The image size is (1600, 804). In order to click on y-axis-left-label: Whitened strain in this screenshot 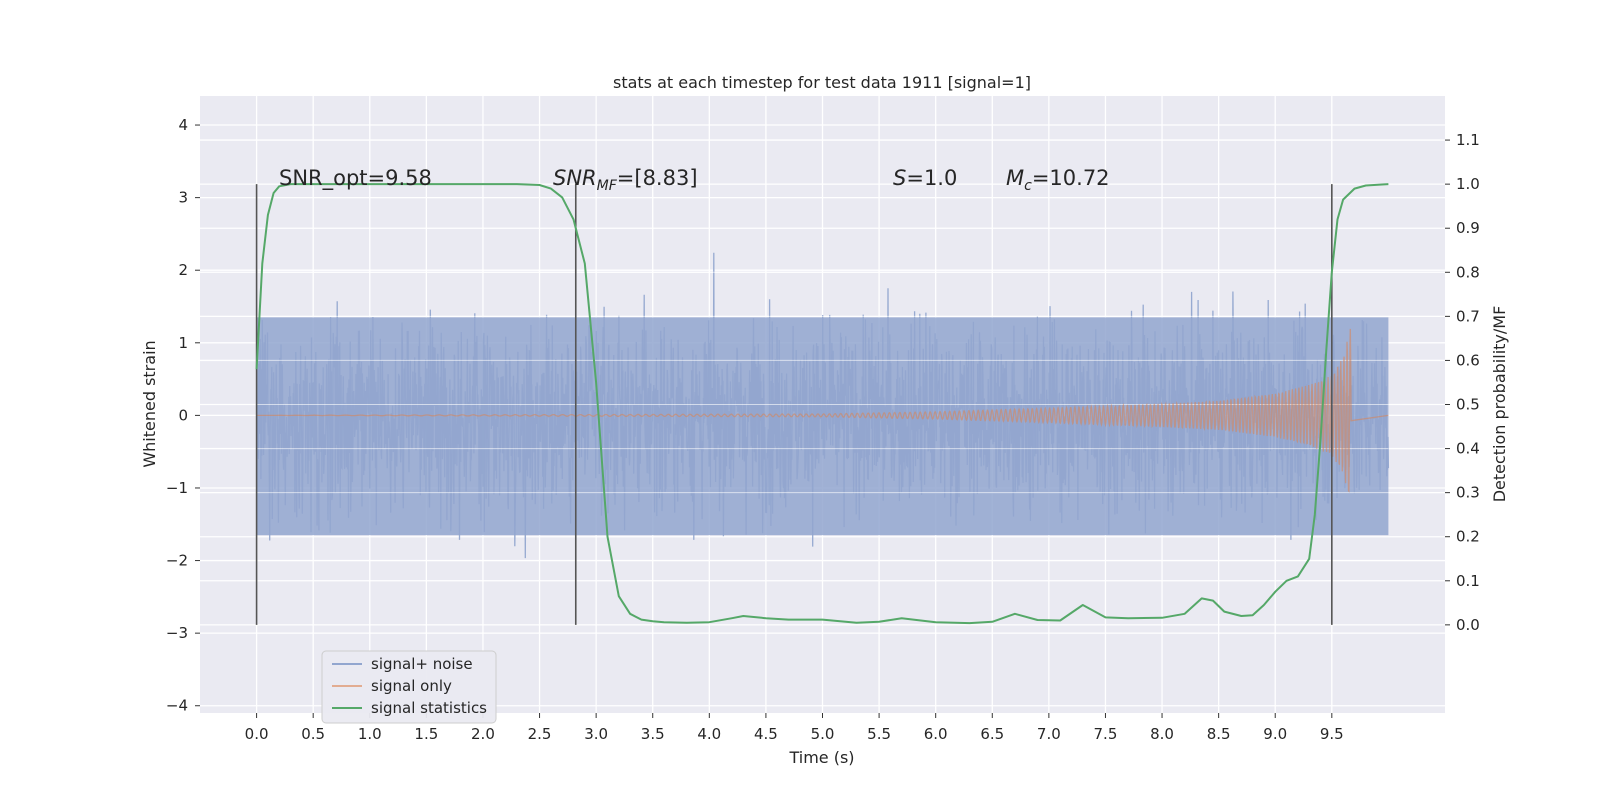, I will do `click(149, 403)`.